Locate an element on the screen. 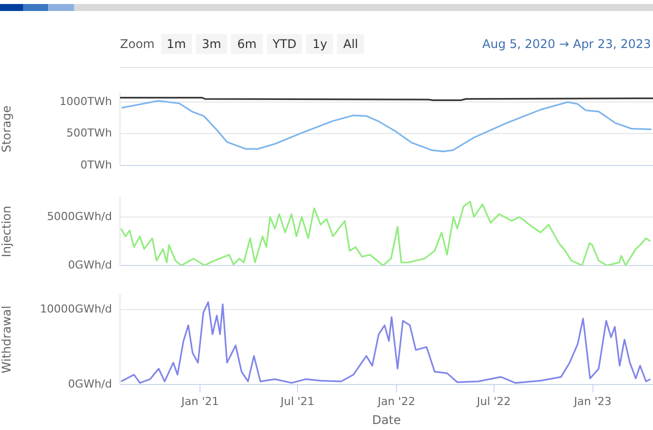 The width and height of the screenshot is (653, 430). y-tick-label: 10000GWh/d is located at coordinates (76, 309).